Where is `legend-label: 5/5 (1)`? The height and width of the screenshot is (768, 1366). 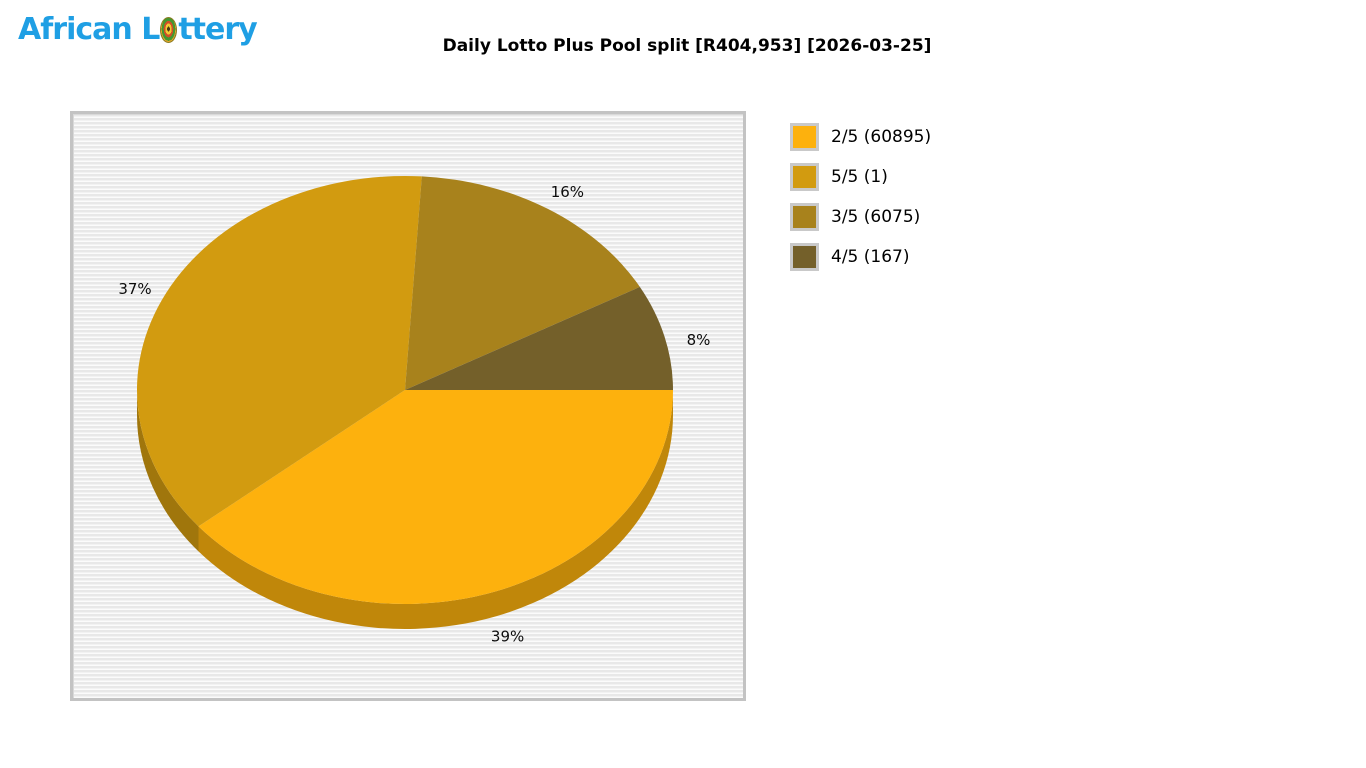
legend-label: 5/5 (1) is located at coordinates (859, 177).